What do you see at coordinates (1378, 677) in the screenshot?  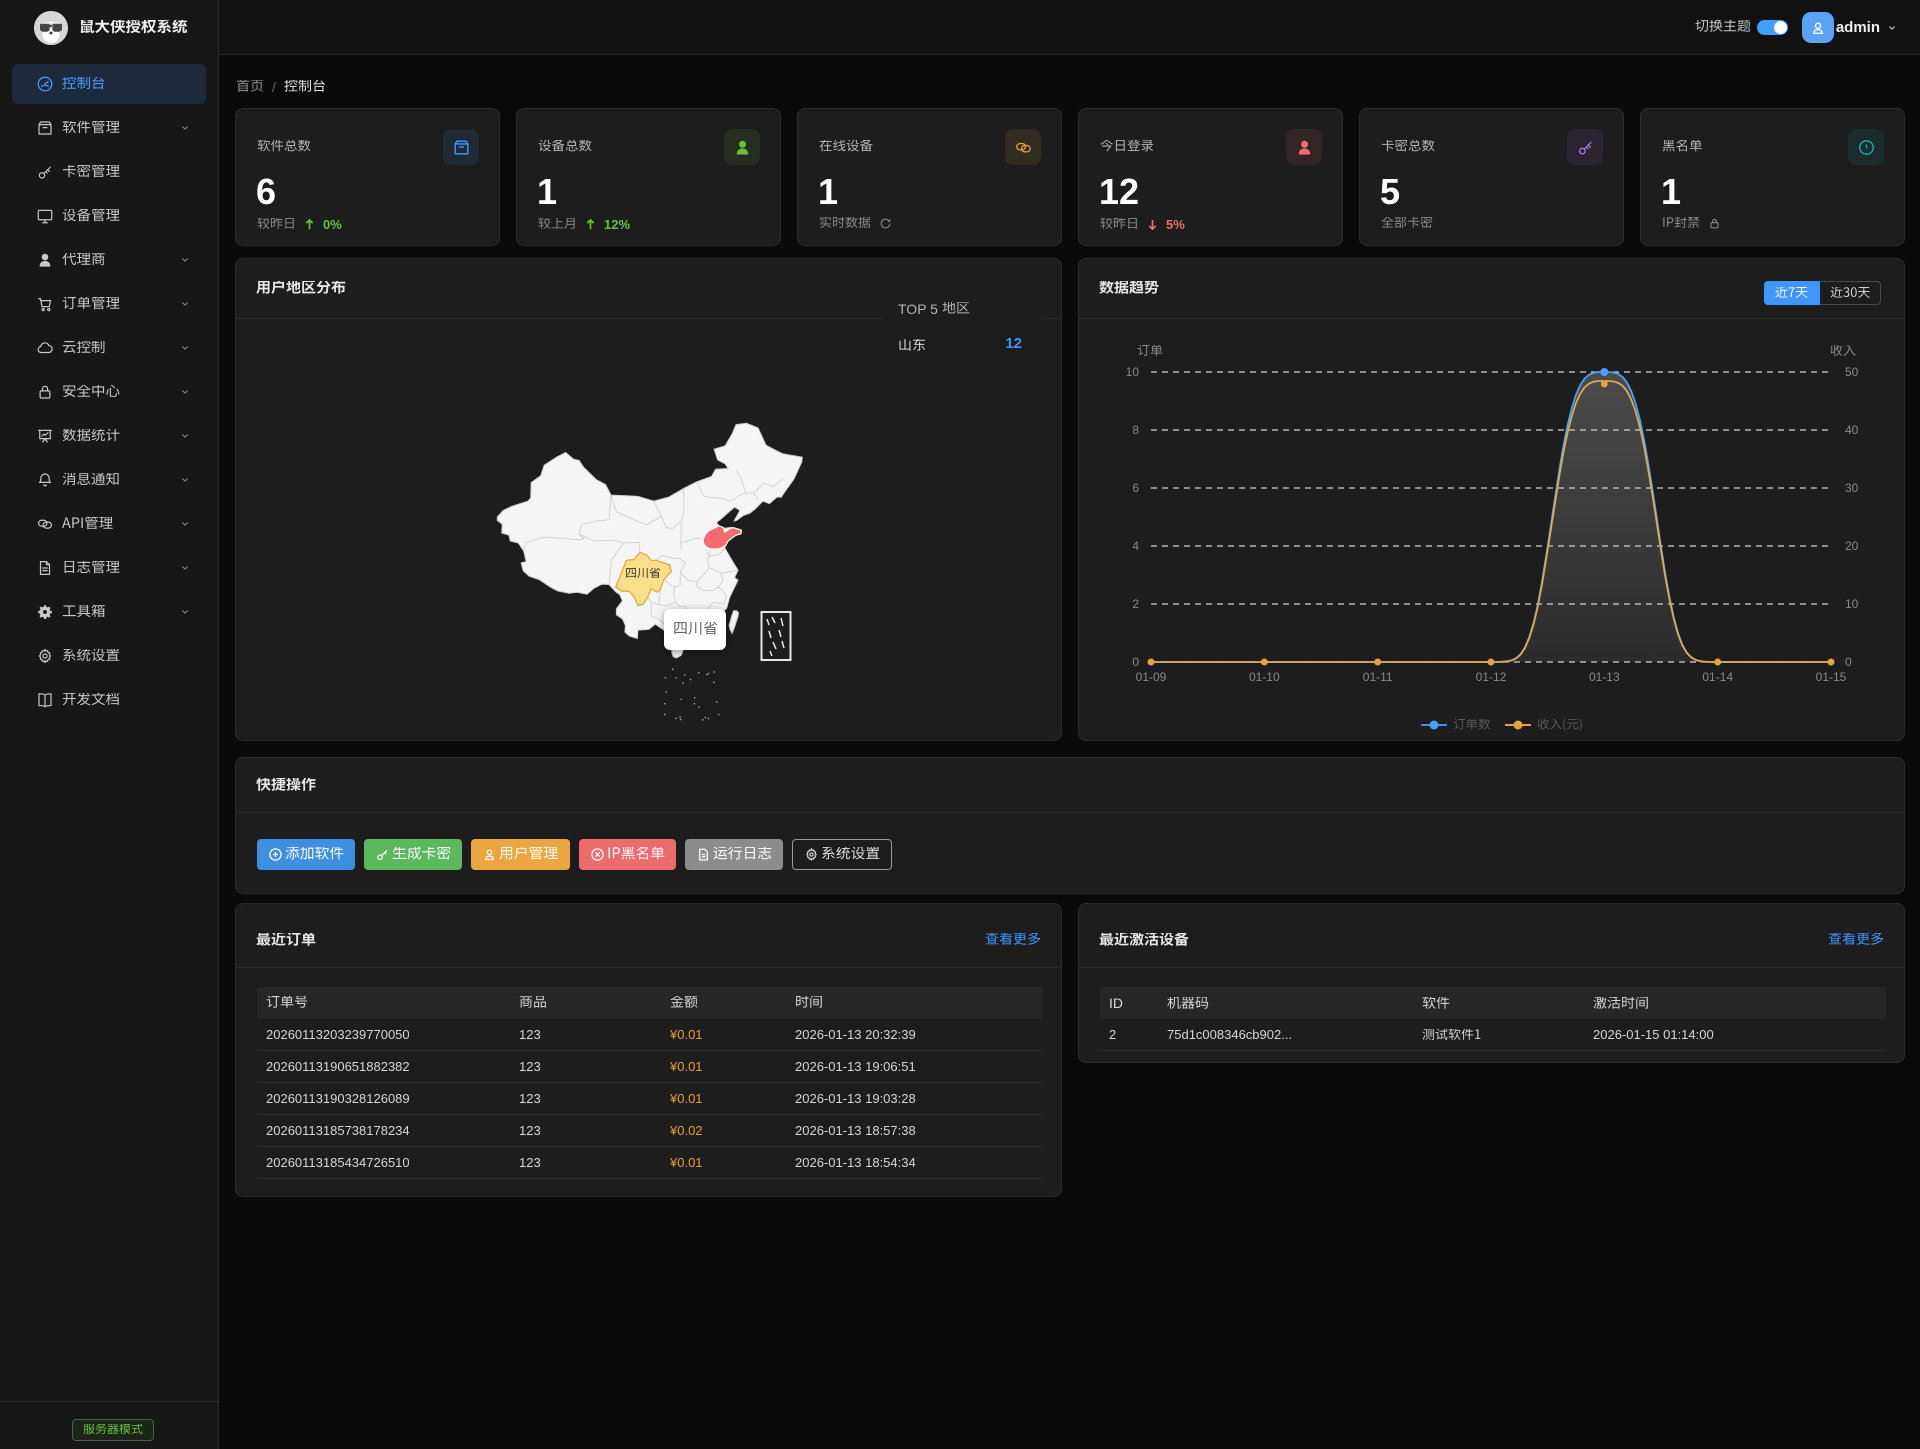 I see `svg-text: 01-11` at bounding box center [1378, 677].